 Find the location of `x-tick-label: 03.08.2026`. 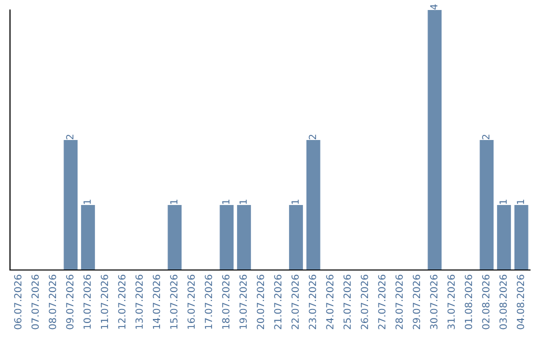

x-tick-label: 03.08.2026 is located at coordinates (503, 302).